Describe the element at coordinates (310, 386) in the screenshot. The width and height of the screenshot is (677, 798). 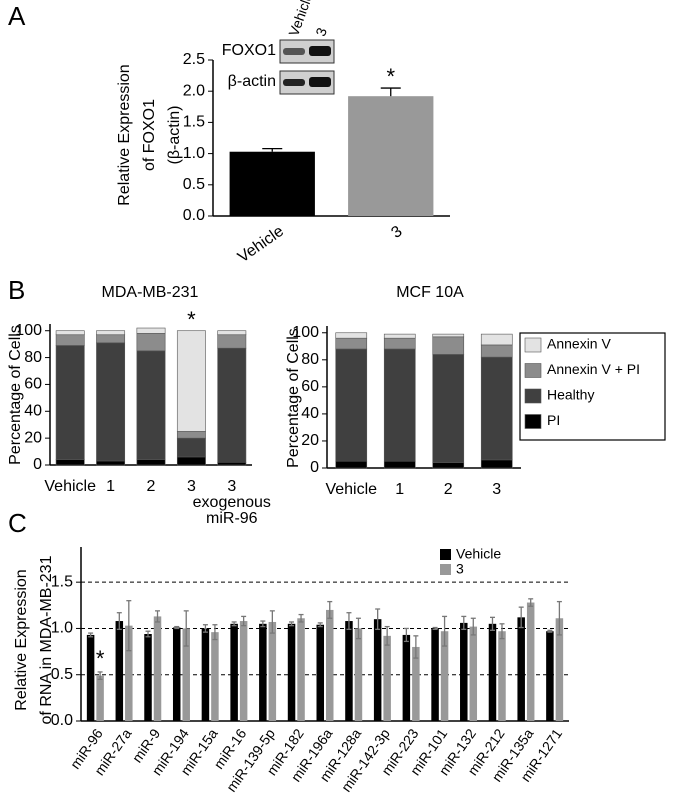
I see `y-tick-label: 60` at that location.